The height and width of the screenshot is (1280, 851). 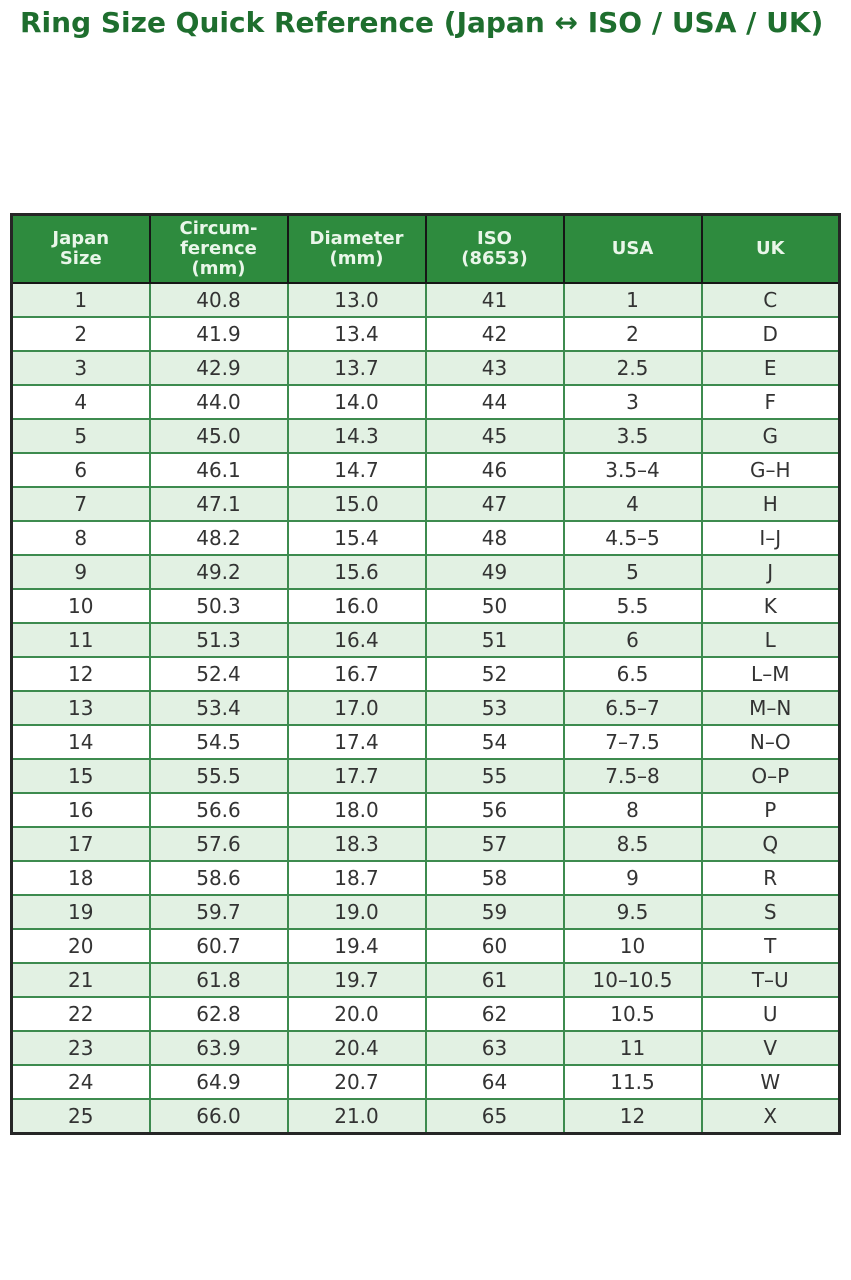 I want to click on cell-circumference-mm: 47.1, so click(x=218, y=504).